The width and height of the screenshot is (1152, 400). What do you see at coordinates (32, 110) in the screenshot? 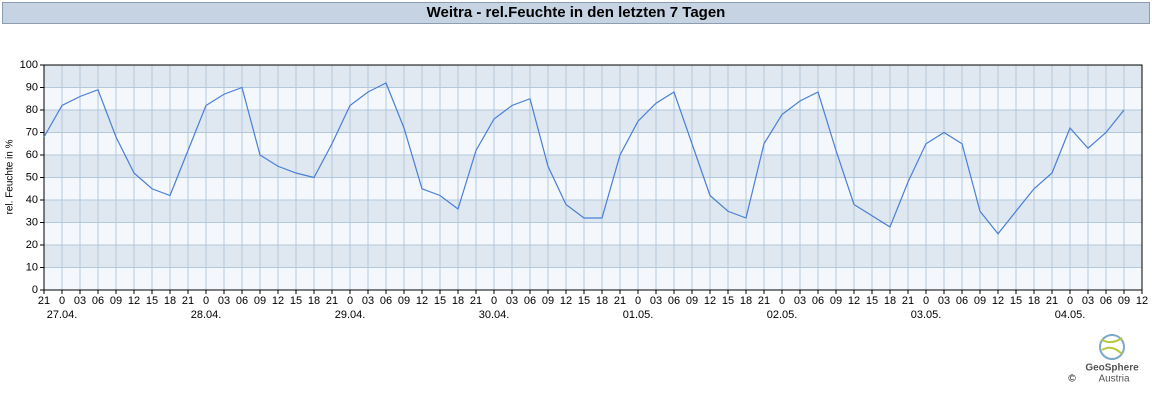
I see `y-tick-label: 80` at bounding box center [32, 110].